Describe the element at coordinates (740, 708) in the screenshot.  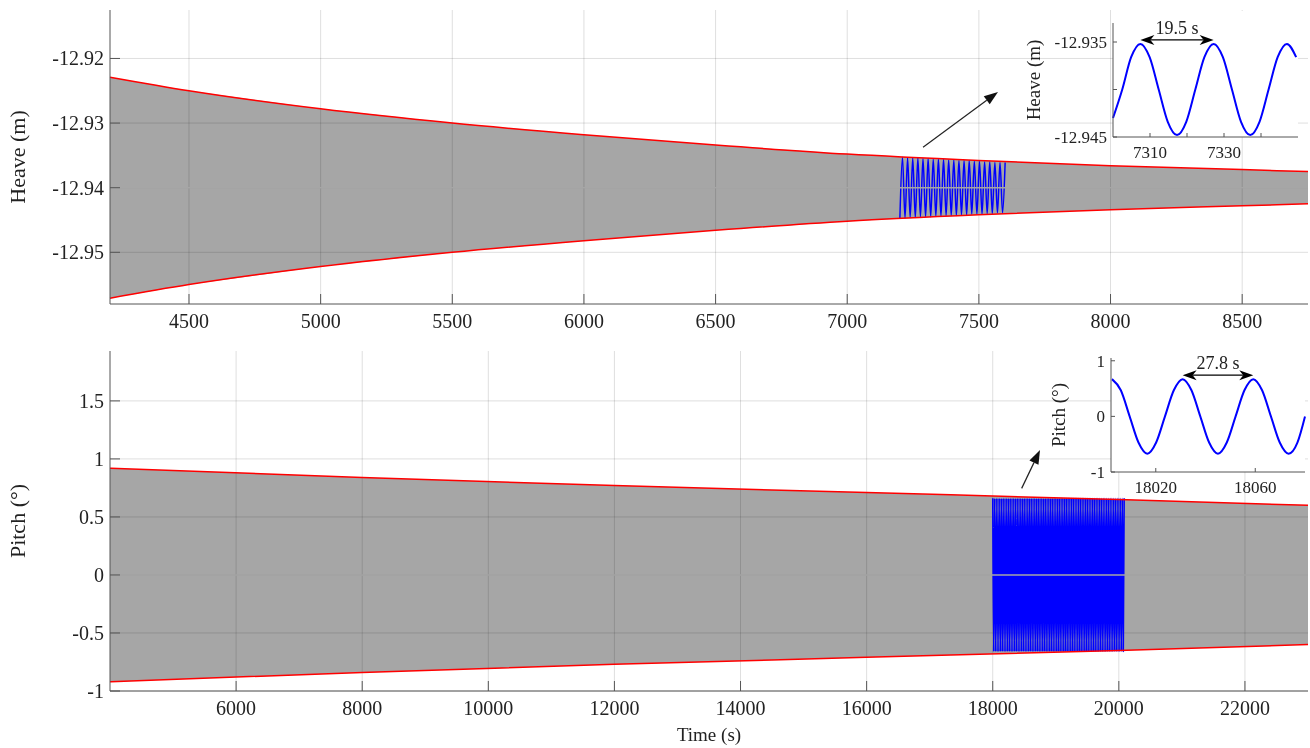
I see `x-tick-label: 14000` at that location.